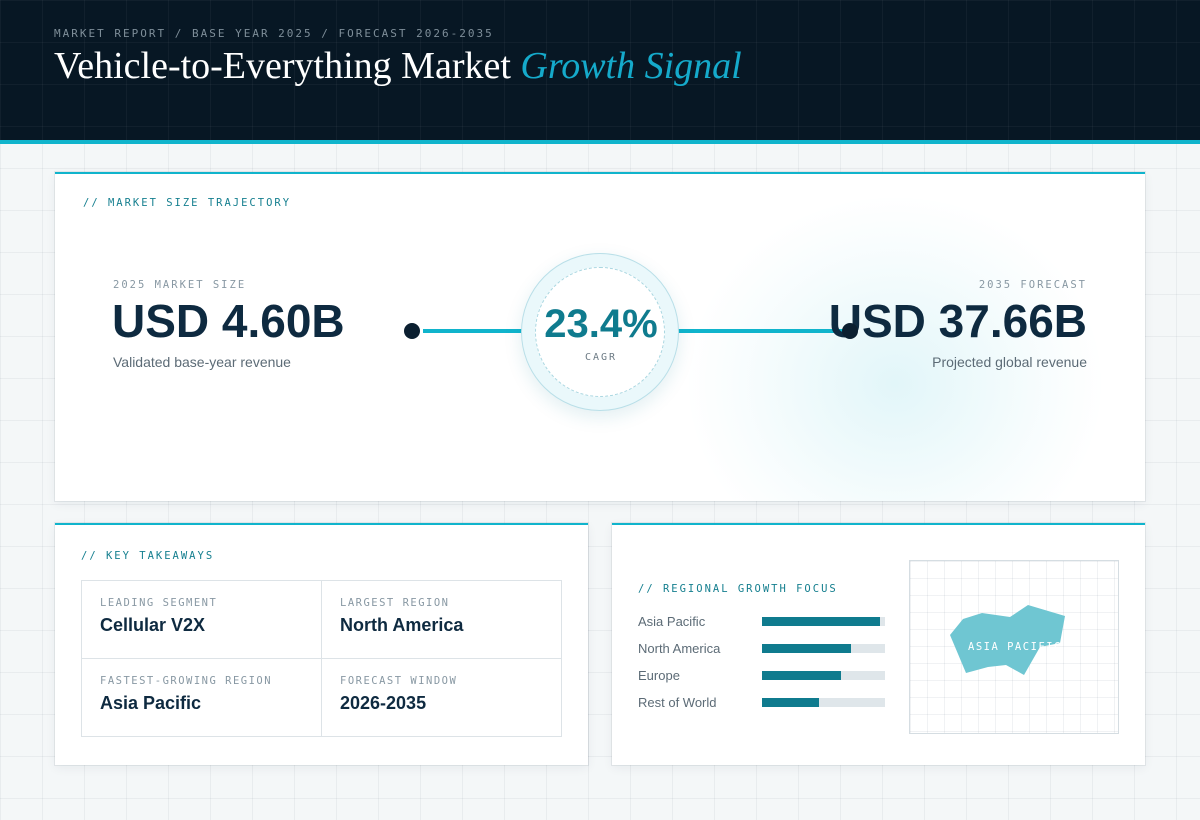 The width and height of the screenshot is (1200, 820). I want to click on region-bar-row: Rest of World, so click(763, 702).